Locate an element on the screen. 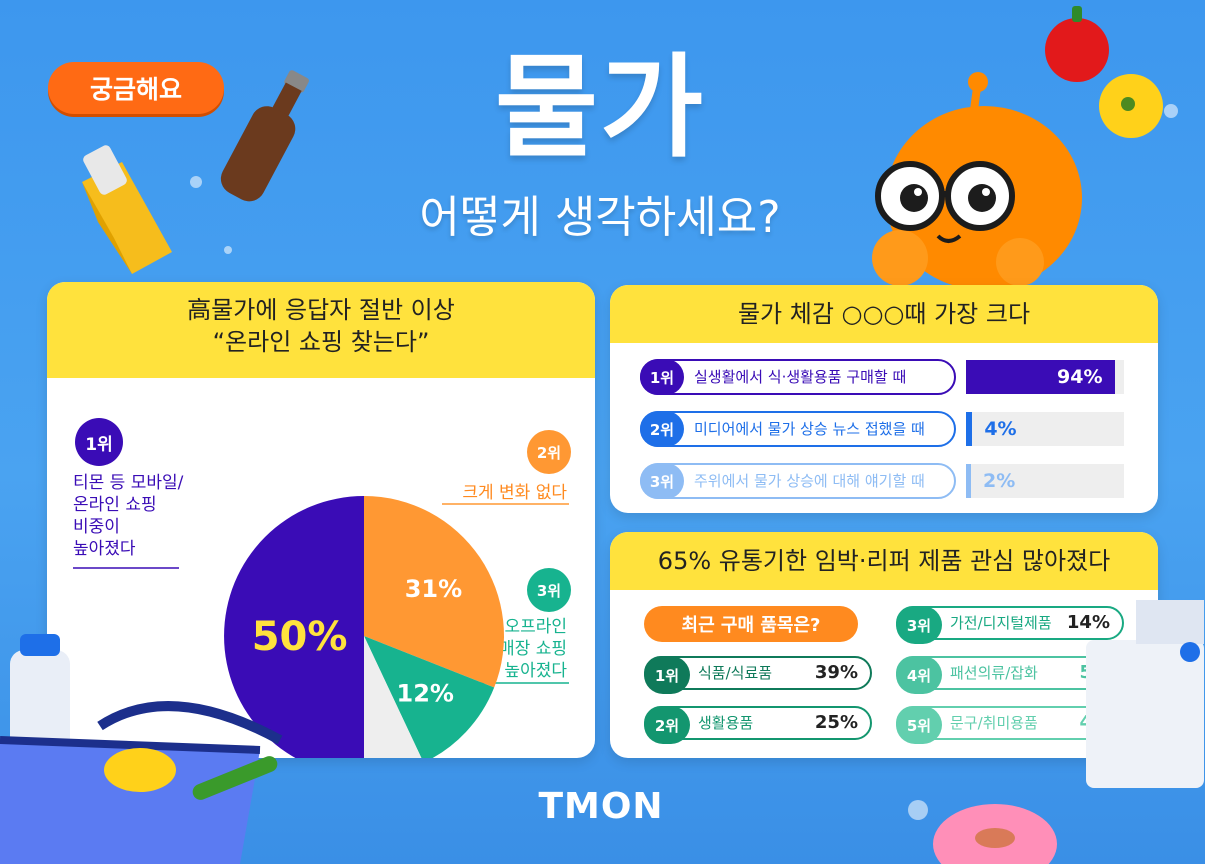 This screenshot has height=864, width=1205. pie-value-label-2: 31% is located at coordinates (433, 589).